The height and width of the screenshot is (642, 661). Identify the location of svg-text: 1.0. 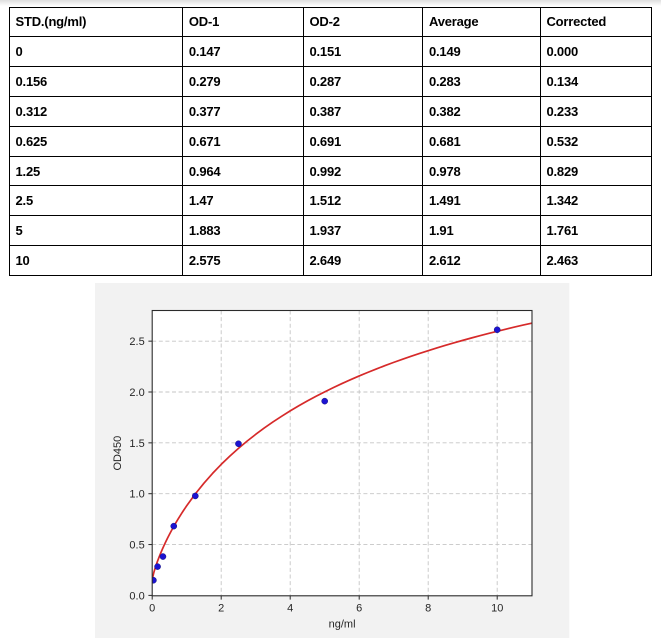
(137, 494).